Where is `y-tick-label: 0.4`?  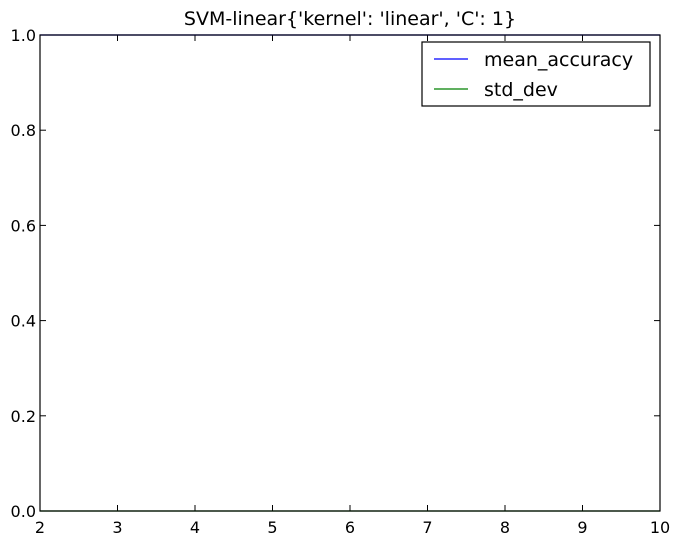 y-tick-label: 0.4 is located at coordinates (23, 321).